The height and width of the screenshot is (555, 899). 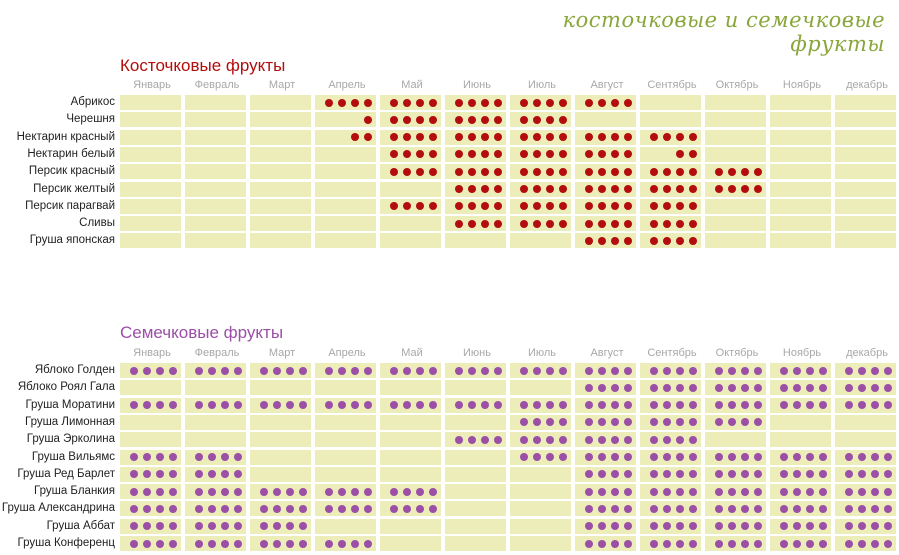 I want to click on month-label: Апрель, so click(x=347, y=85).